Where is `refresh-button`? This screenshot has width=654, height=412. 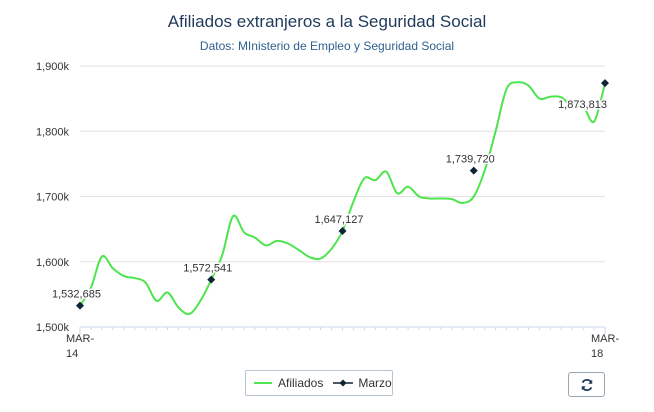 refresh-button is located at coordinates (586, 384).